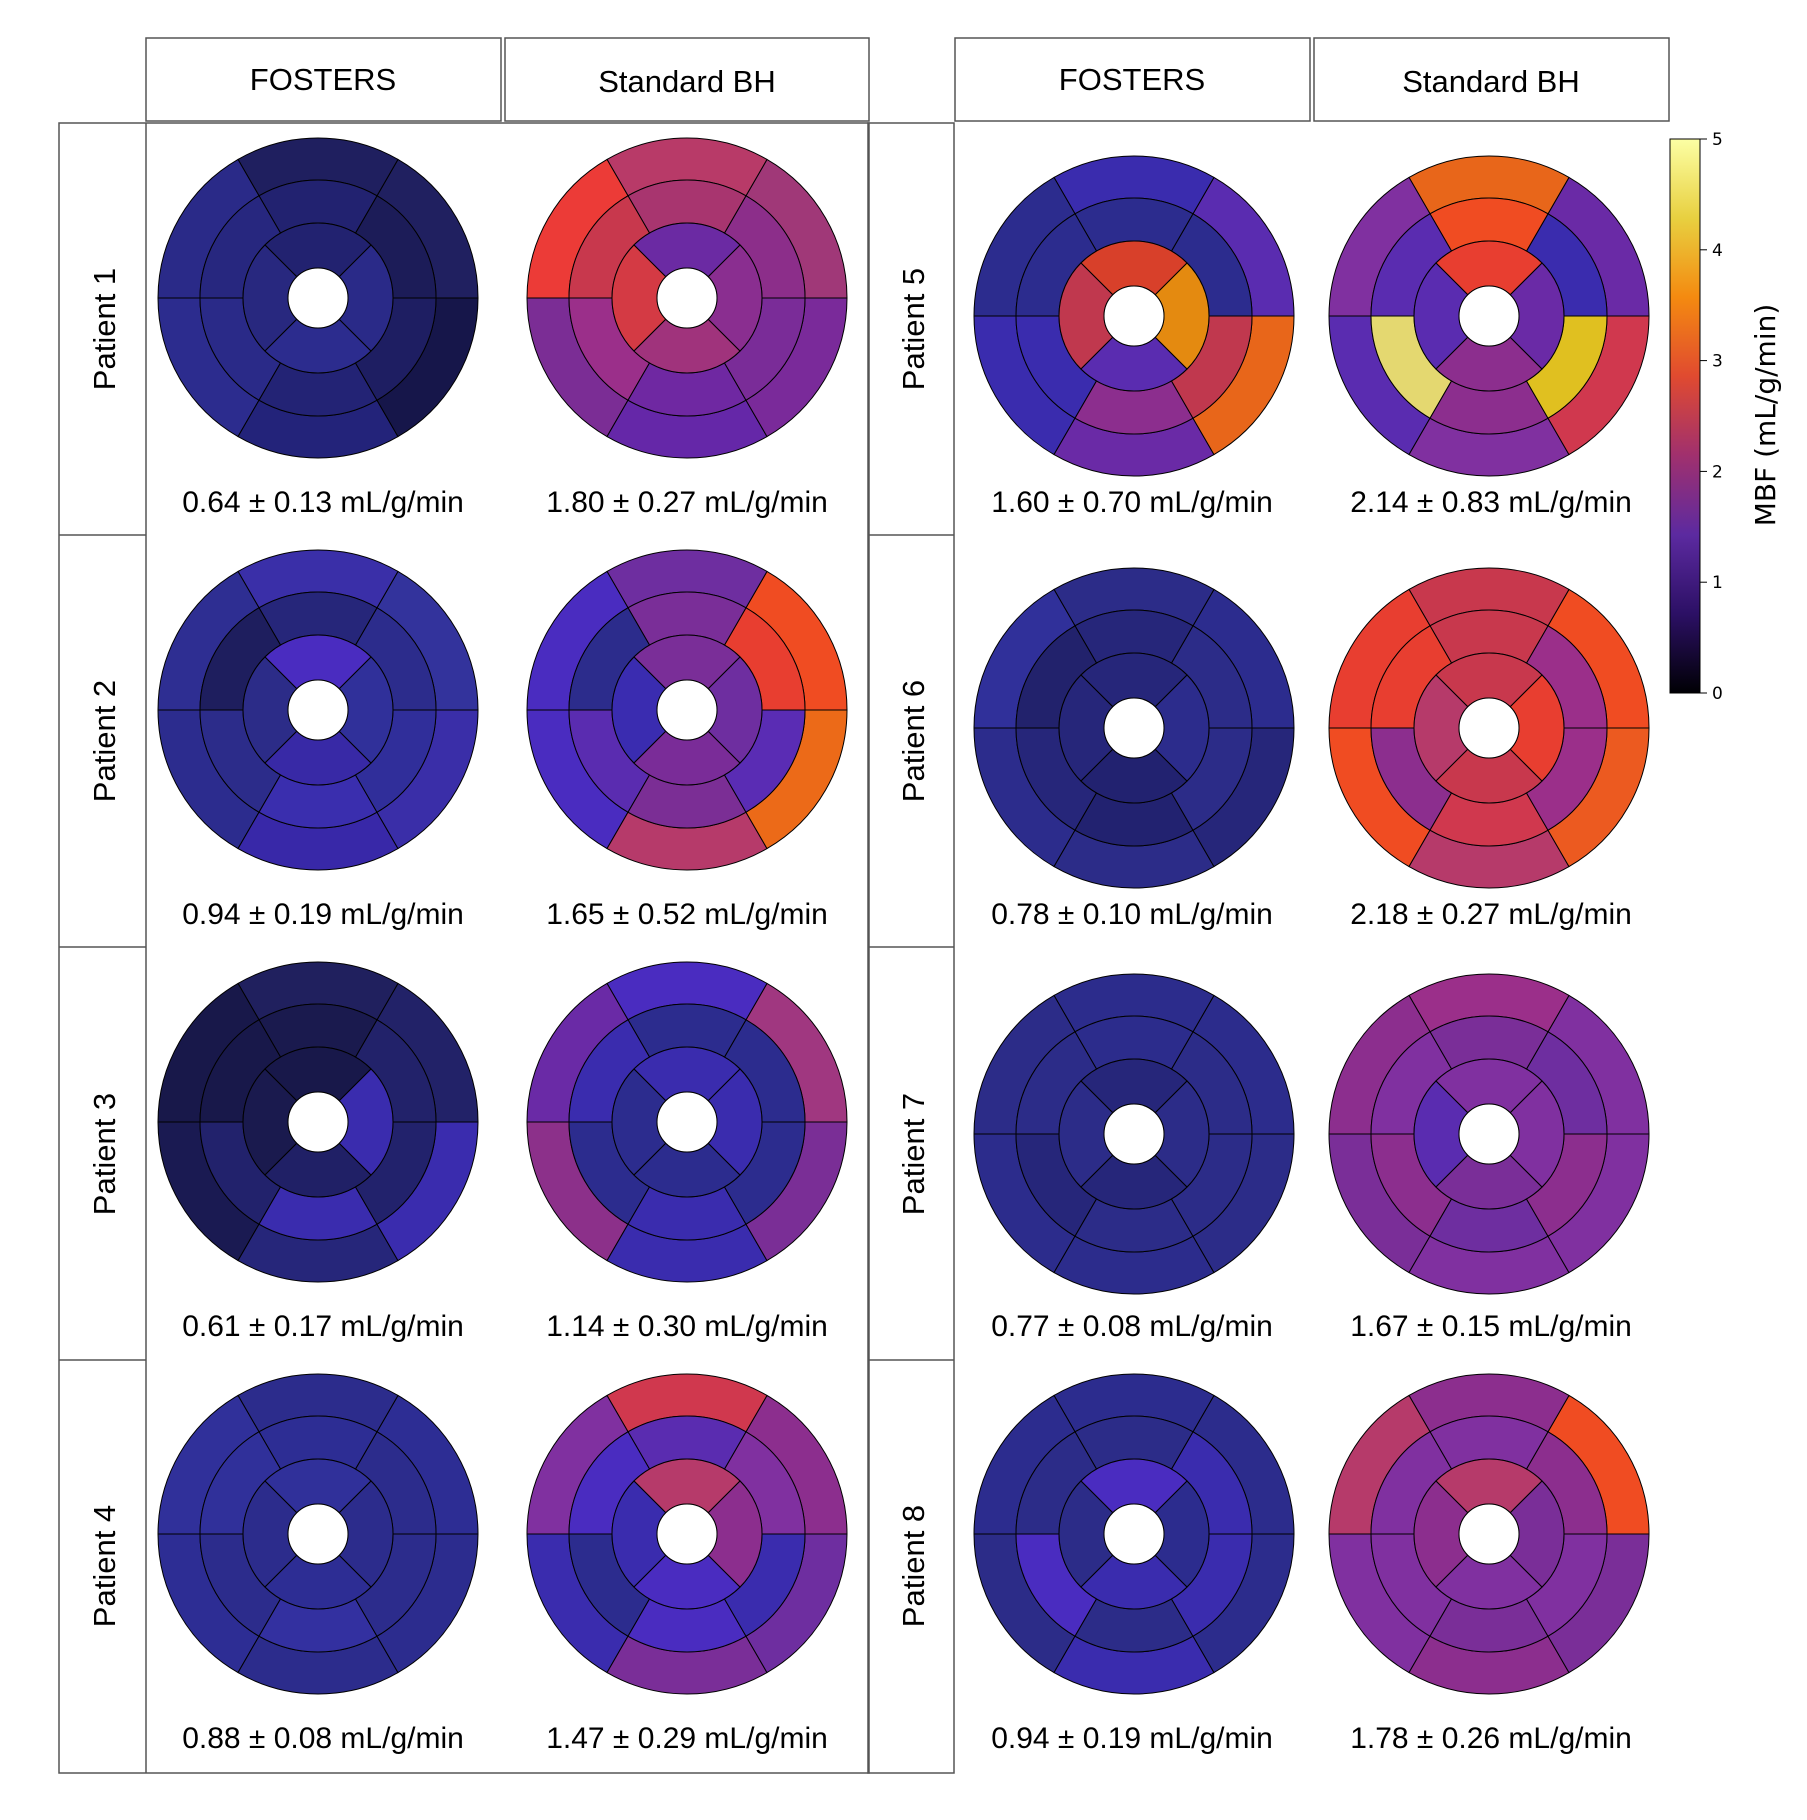  I want to click on colorbar-label: MBF (mL/g/min), so click(1765, 415).